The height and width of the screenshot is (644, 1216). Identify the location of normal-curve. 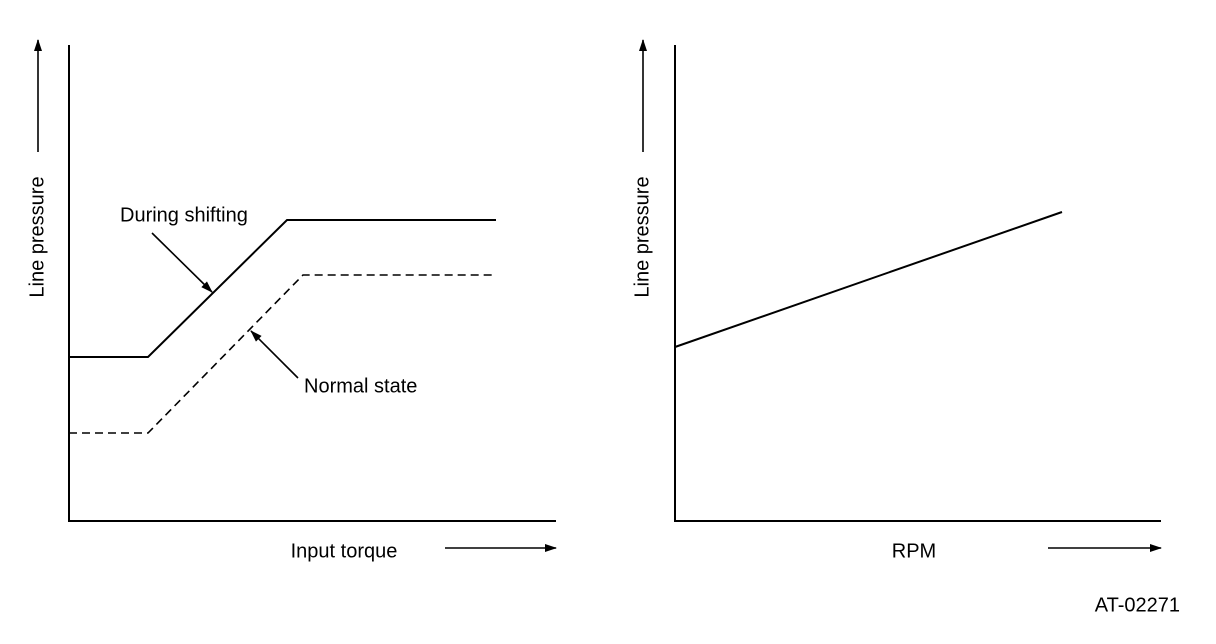
(282, 354).